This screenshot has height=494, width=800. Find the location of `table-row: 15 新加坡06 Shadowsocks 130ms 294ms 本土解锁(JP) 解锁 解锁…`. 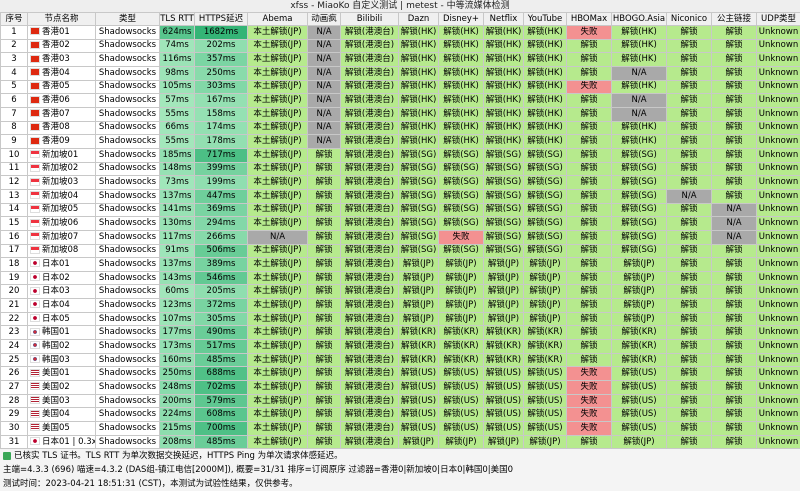

table-row: 15 新加坡06 Shadowsocks 130ms 294ms 本土解锁(JP) 解锁 解锁… is located at coordinates (400, 223).